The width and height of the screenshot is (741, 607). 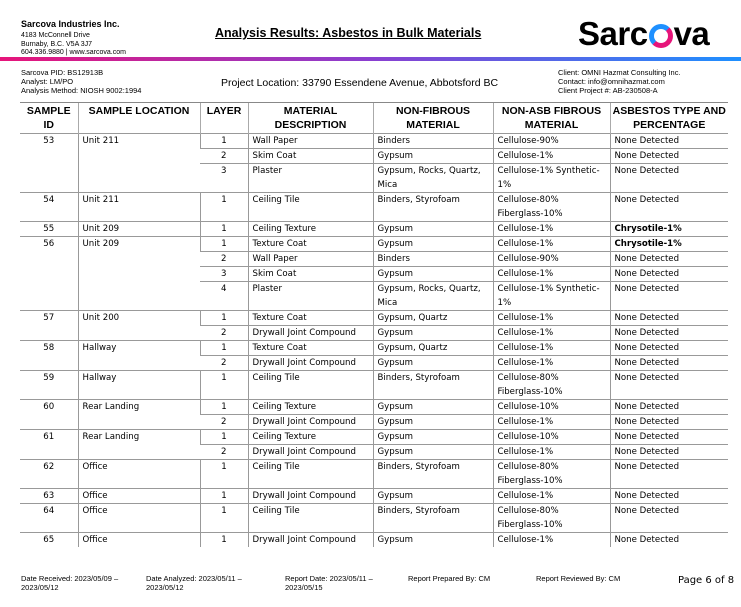 I want to click on client-project: Client Project #: AB-230508-A, so click(x=608, y=90).